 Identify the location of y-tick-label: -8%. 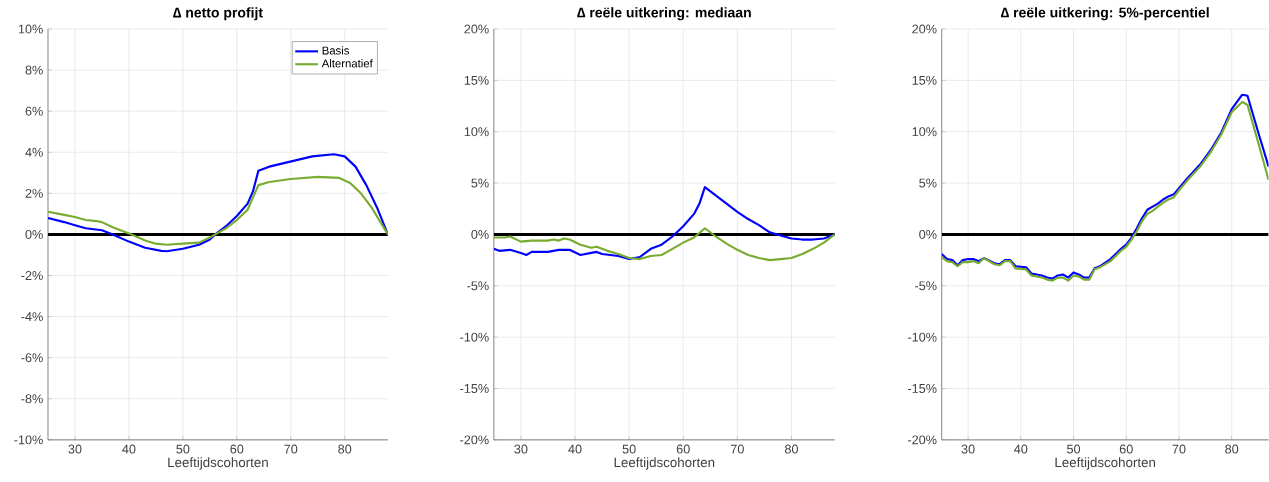
(32, 399).